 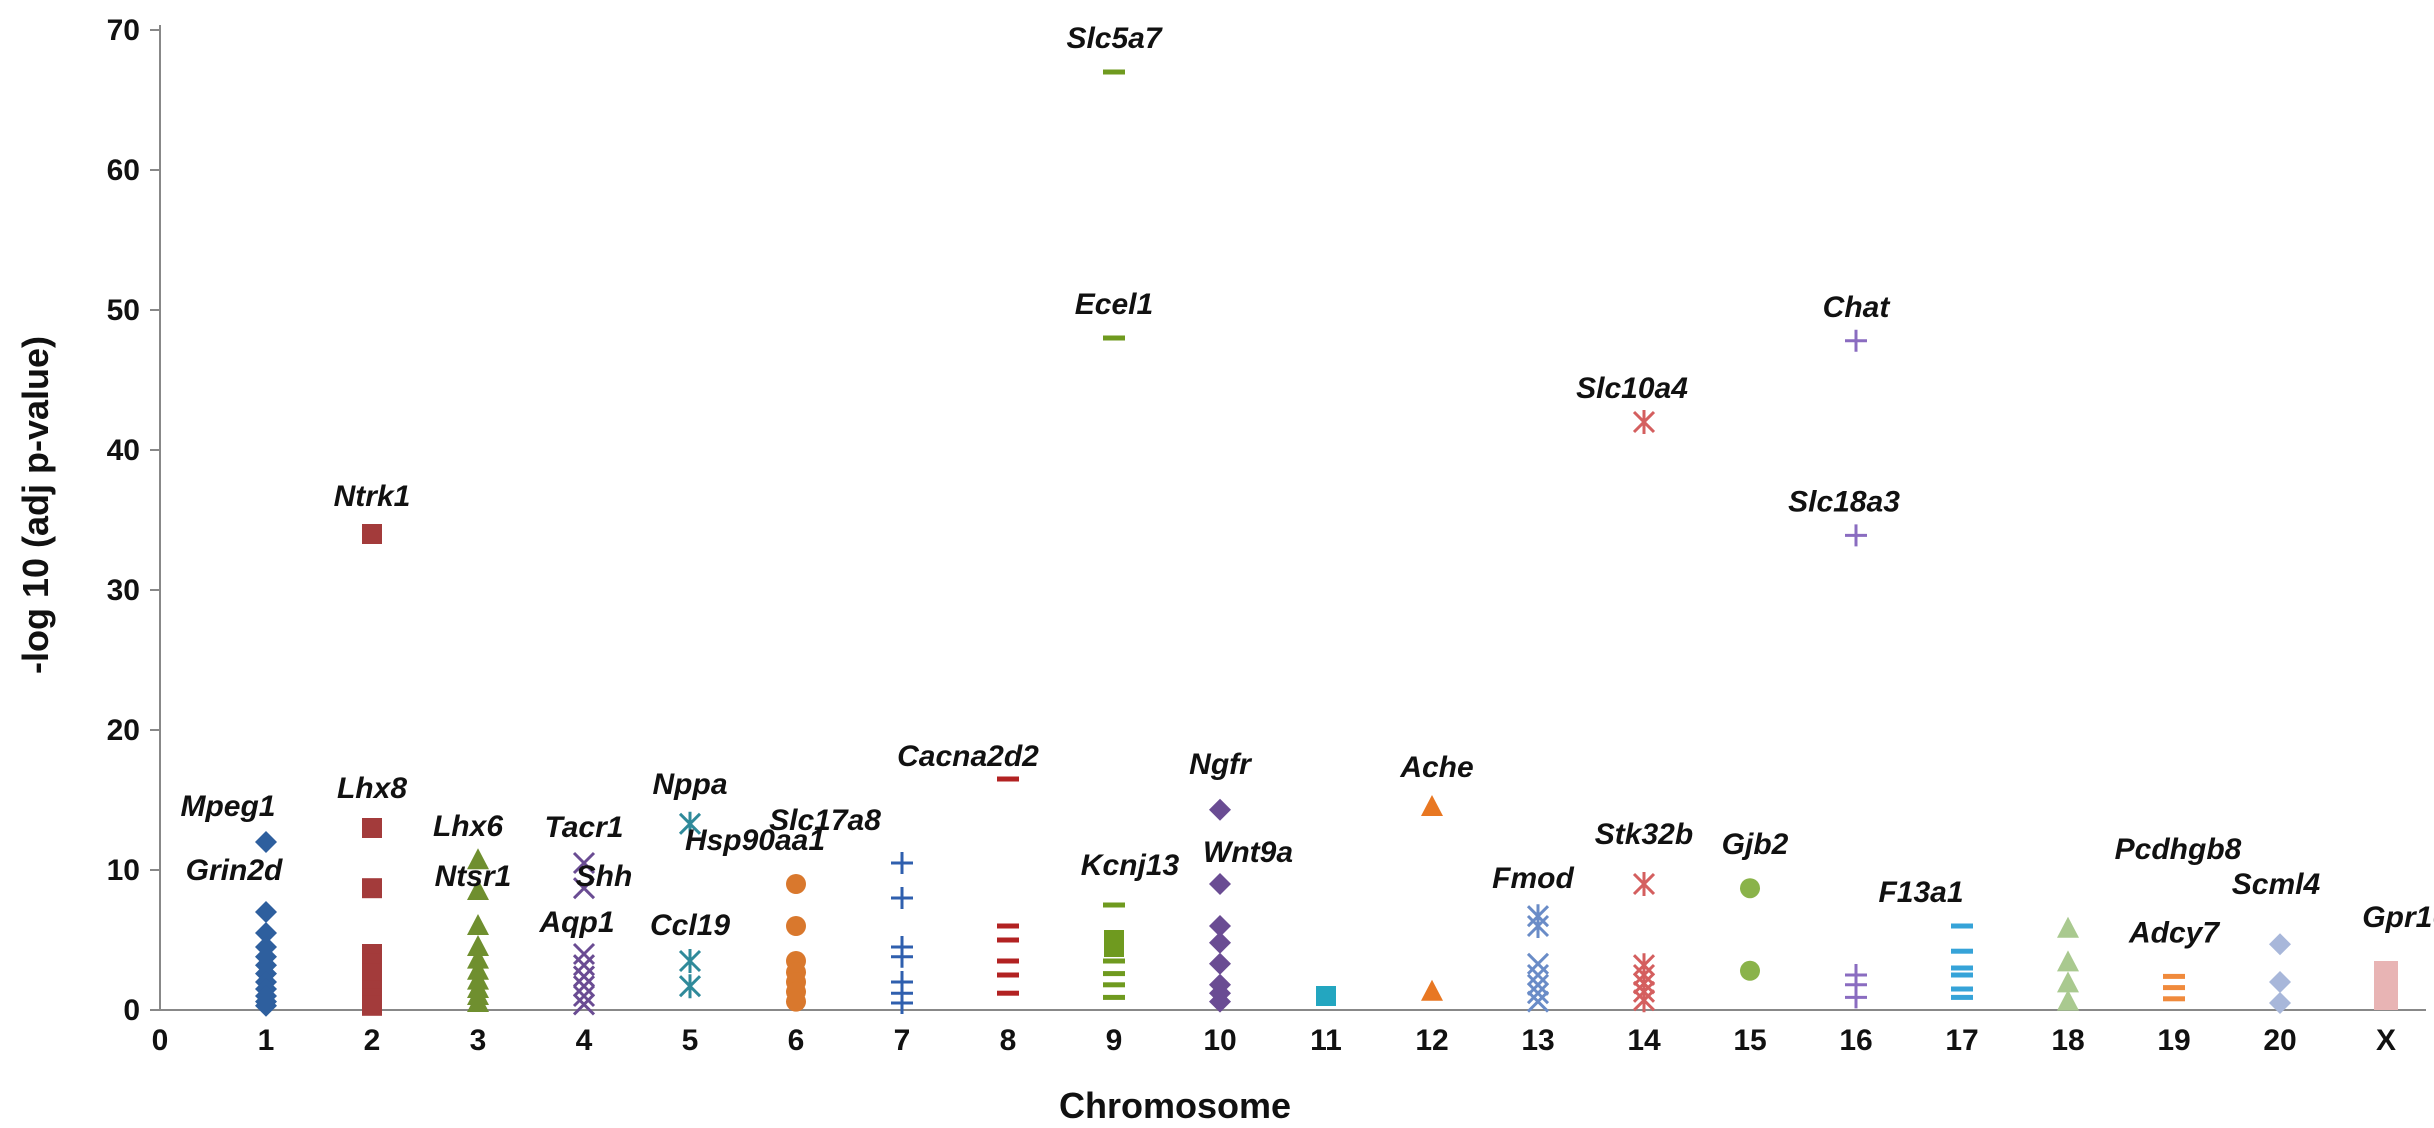 What do you see at coordinates (1857, 307) in the screenshot?
I see `gene-label: Chat` at bounding box center [1857, 307].